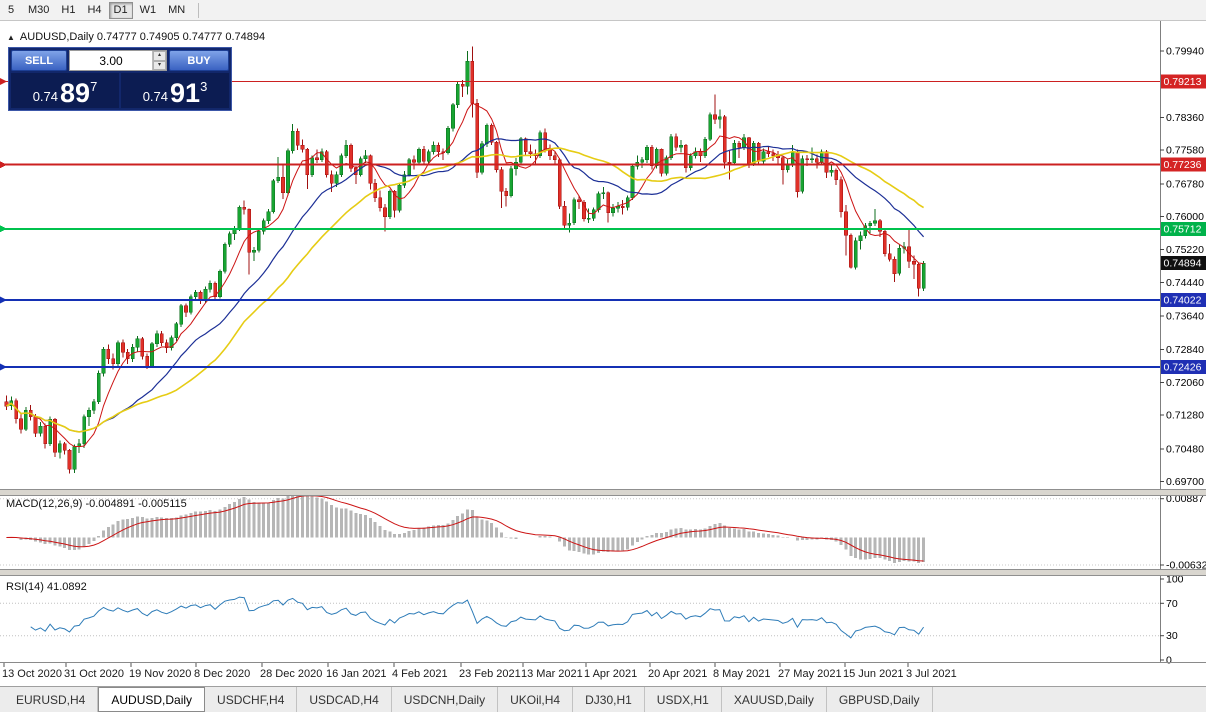  What do you see at coordinates (46, 587) in the screenshot?
I see `rsi-indicator-label: RSI(14) 41.0892` at bounding box center [46, 587].